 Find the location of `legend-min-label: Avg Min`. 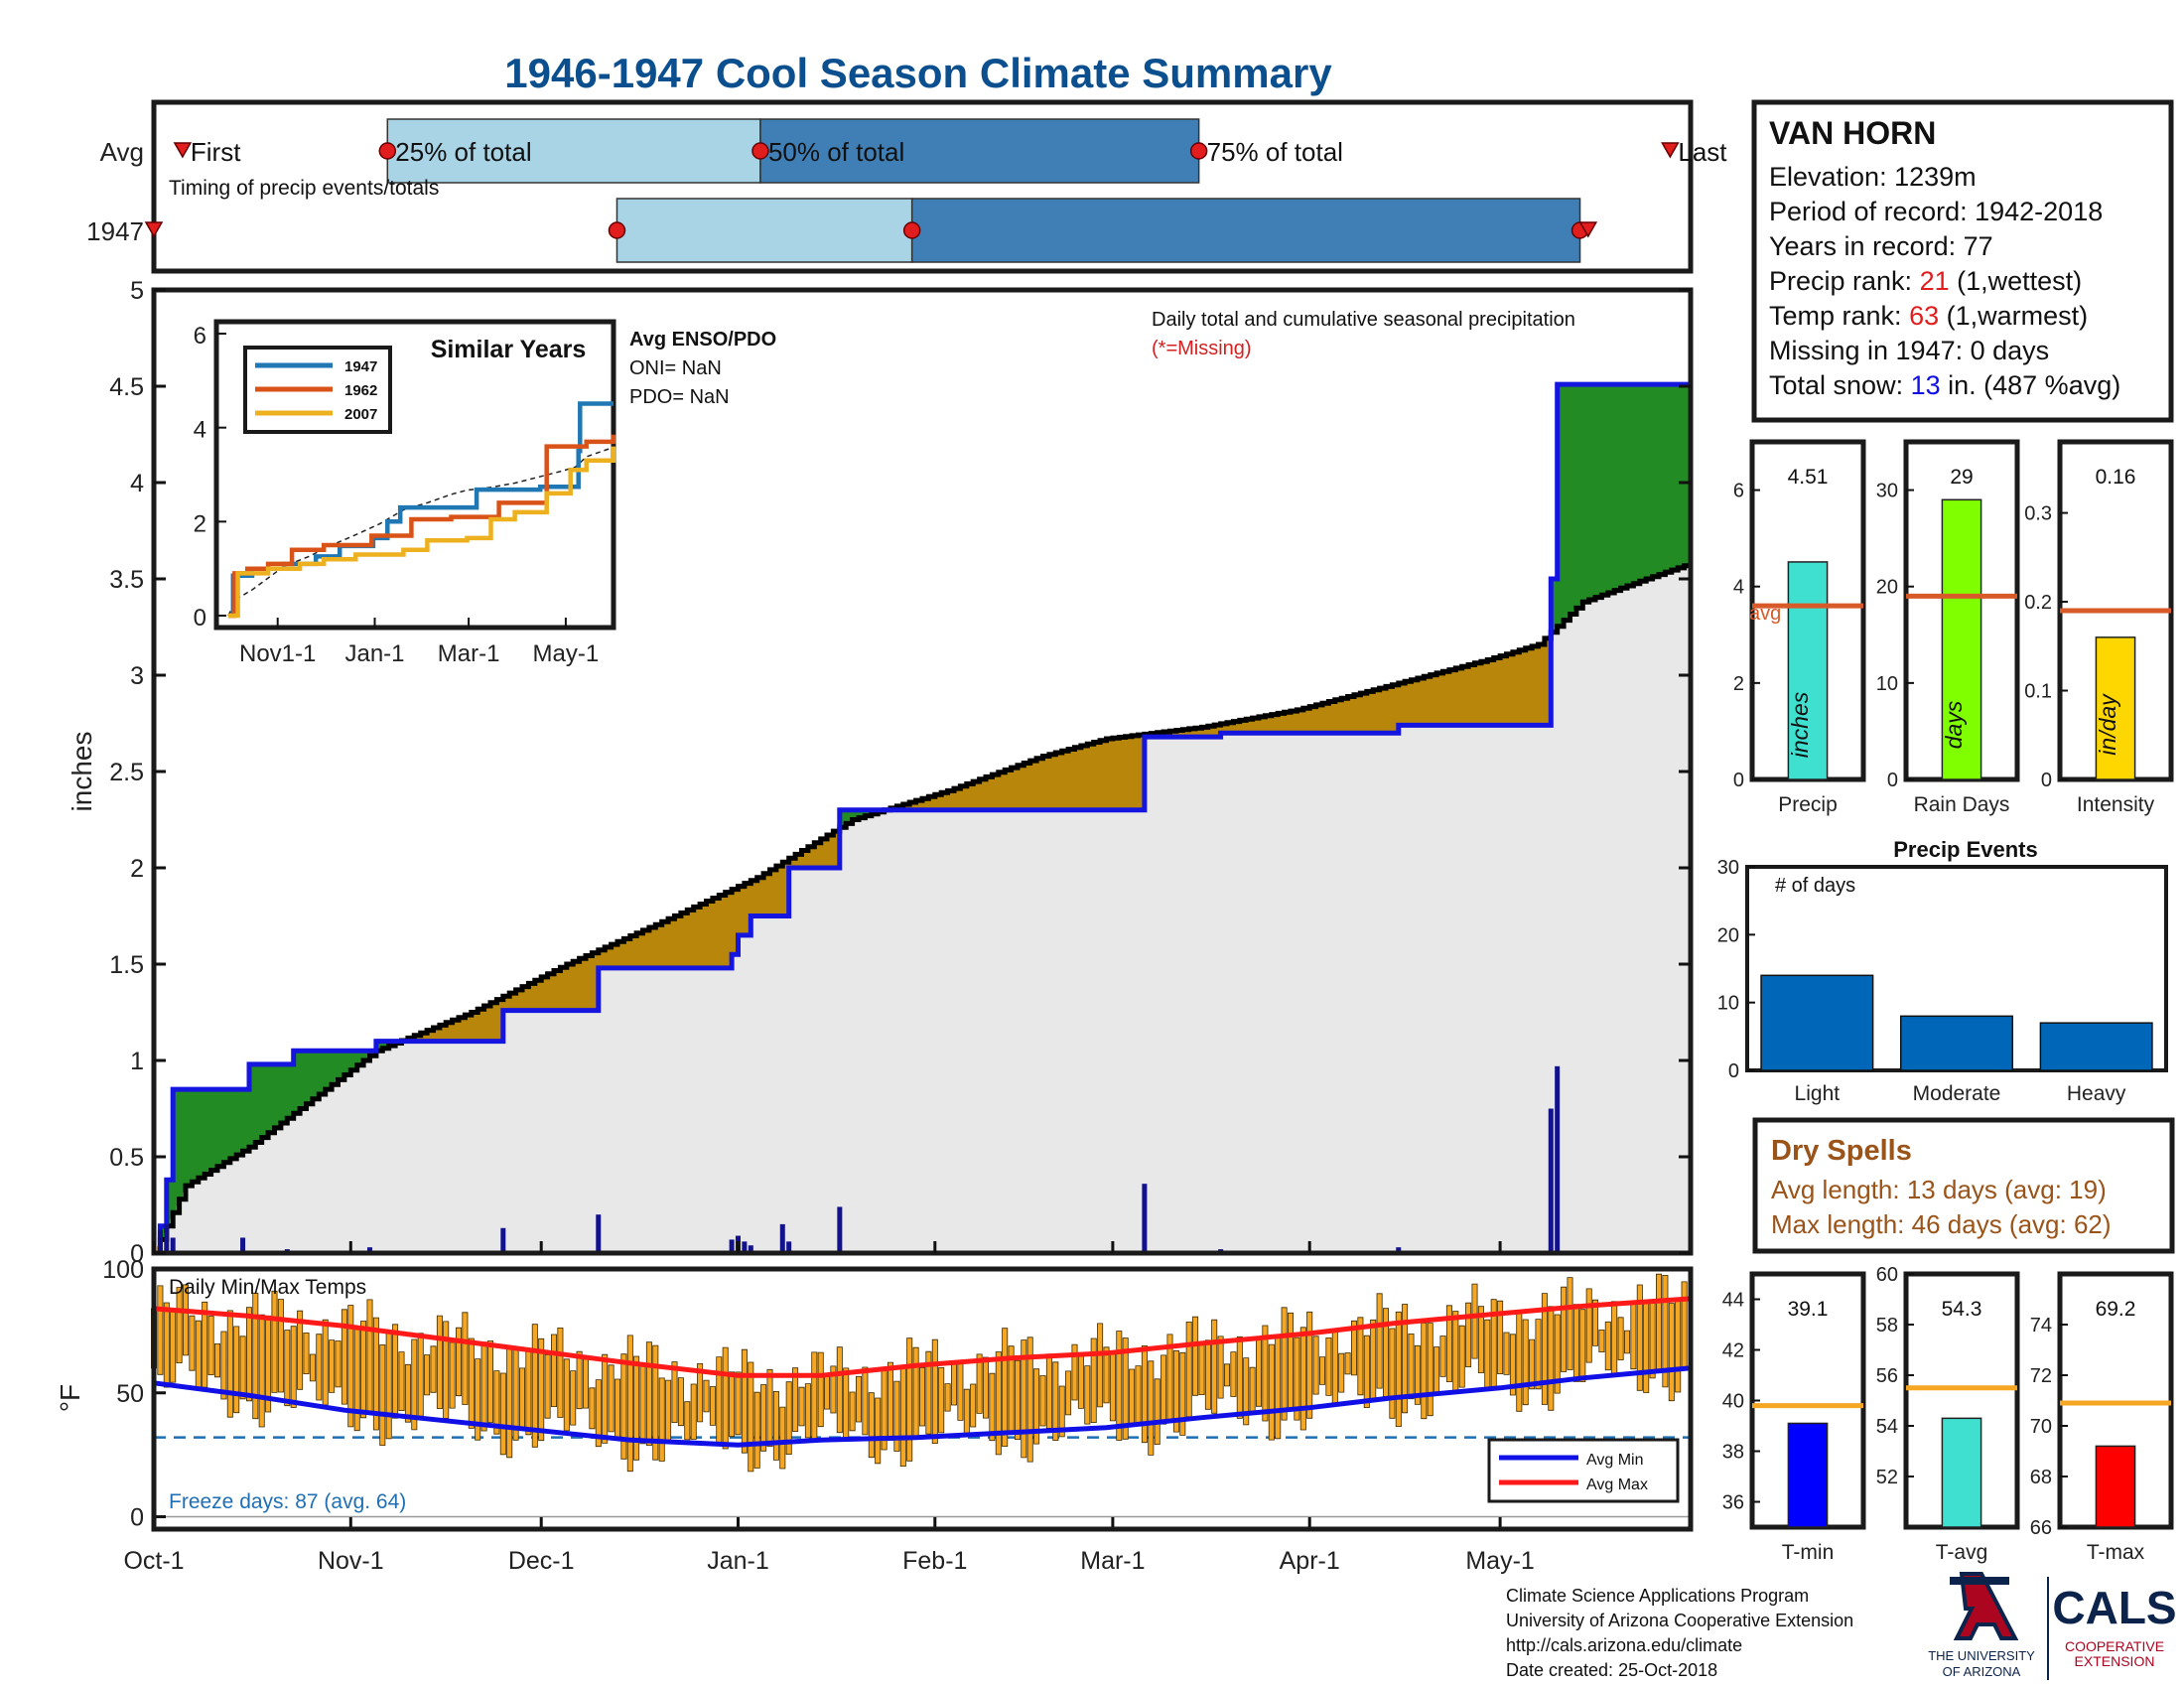

legend-min-label: Avg Min is located at coordinates (1615, 1460).